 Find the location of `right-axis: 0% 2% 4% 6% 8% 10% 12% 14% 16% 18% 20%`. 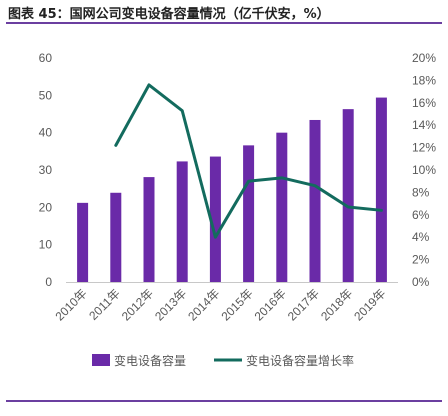

right-axis: 0% 2% 4% 6% 8% 10% 12% 14% 16% 18% 20% is located at coordinates (424, 170).